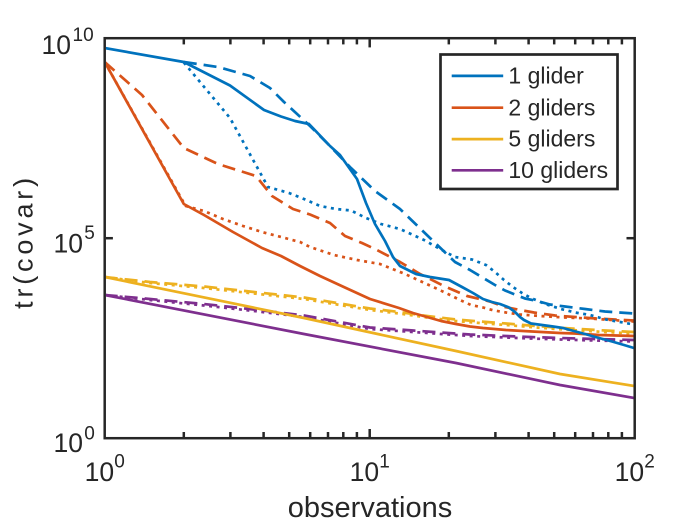 The image size is (700, 525). What do you see at coordinates (89, 233) in the screenshot?
I see `svg-text: 5` at bounding box center [89, 233].